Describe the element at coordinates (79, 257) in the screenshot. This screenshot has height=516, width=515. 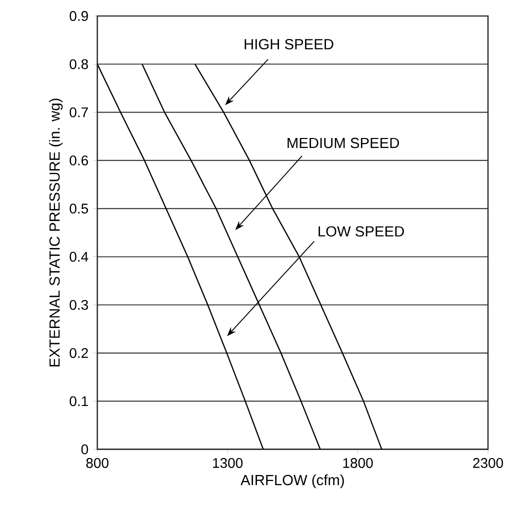
I see `y-tick-label: 0.4` at that location.